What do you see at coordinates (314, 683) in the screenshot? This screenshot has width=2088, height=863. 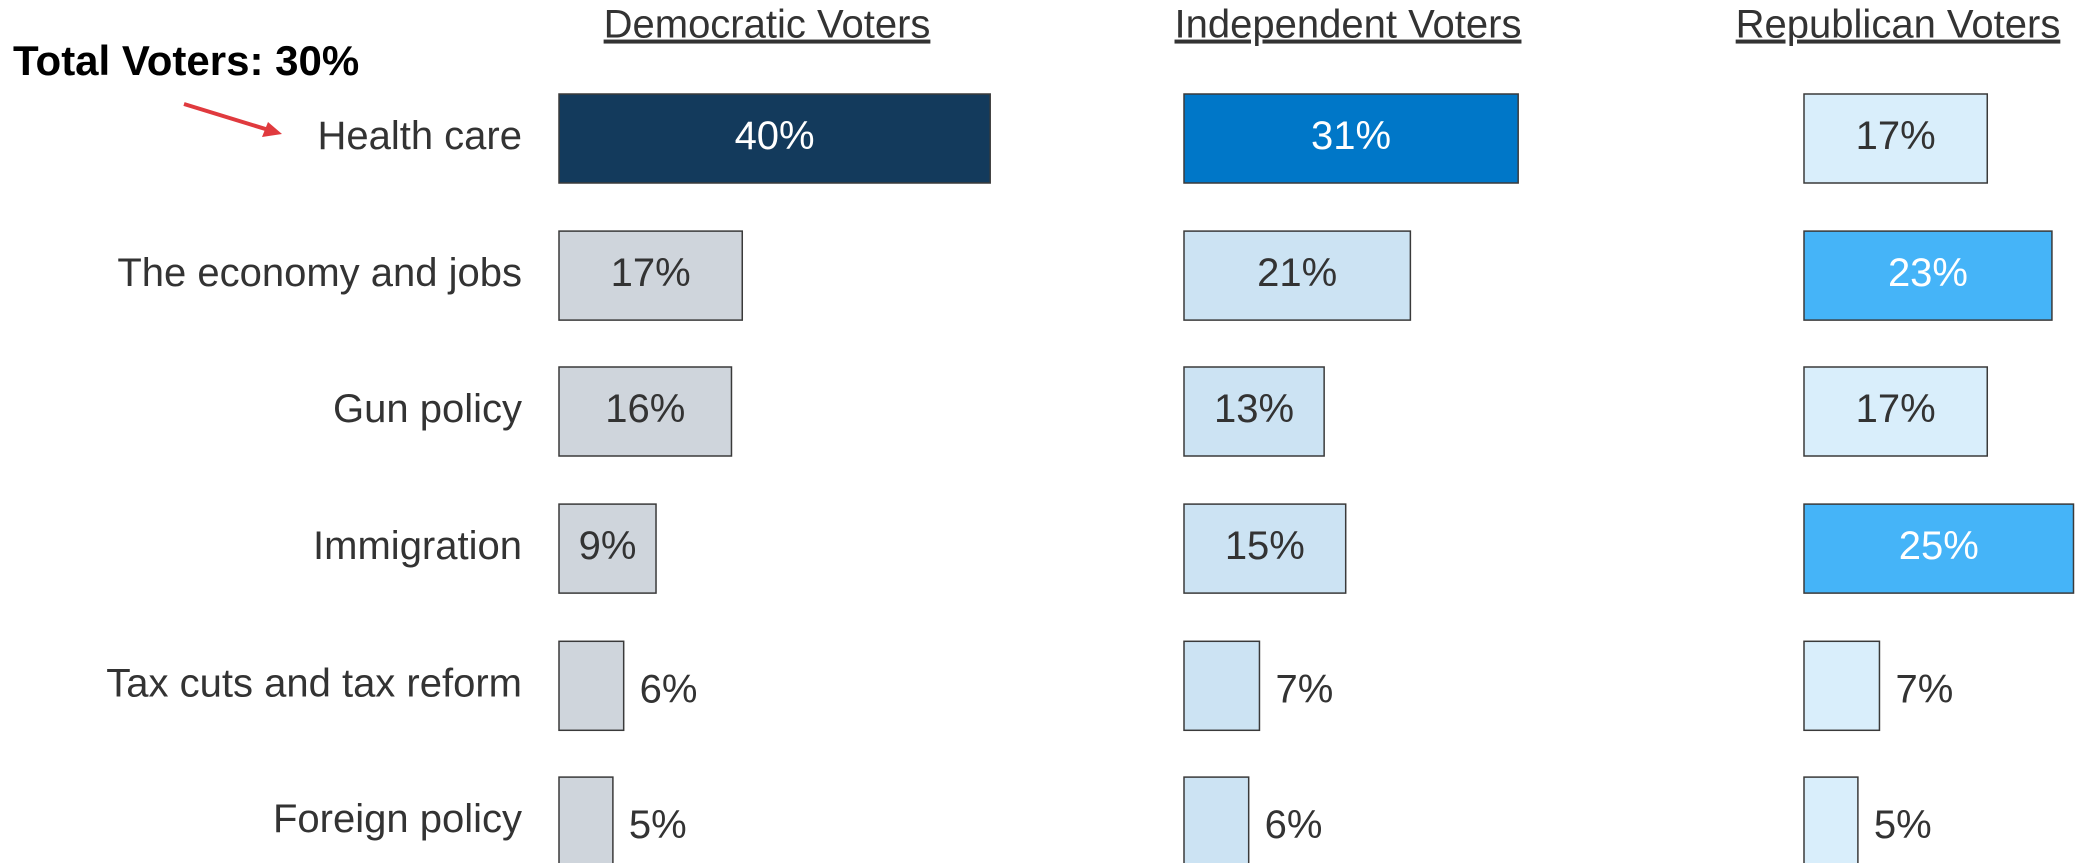 I see `category-label: Tax cuts and tax reform` at bounding box center [314, 683].